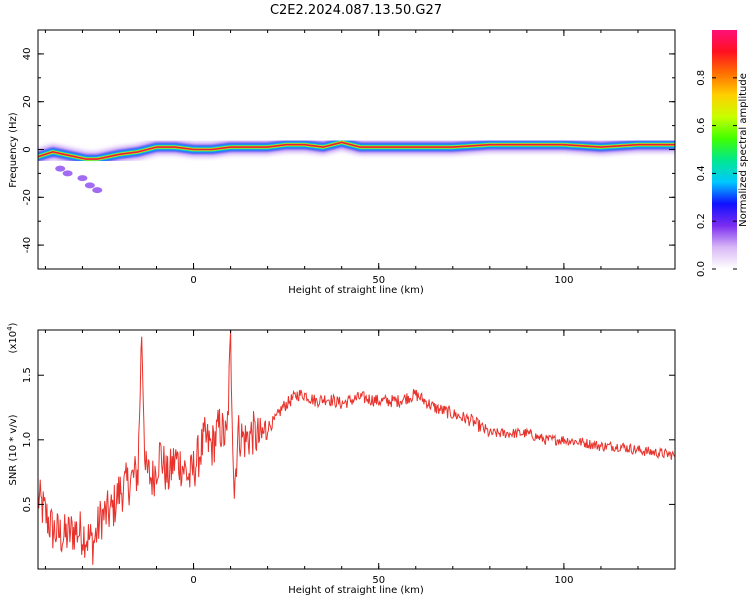 The width and height of the screenshot is (750, 600). I want to click on figure-title: C2E2.2024.087.13.50.G27, so click(356, 10).